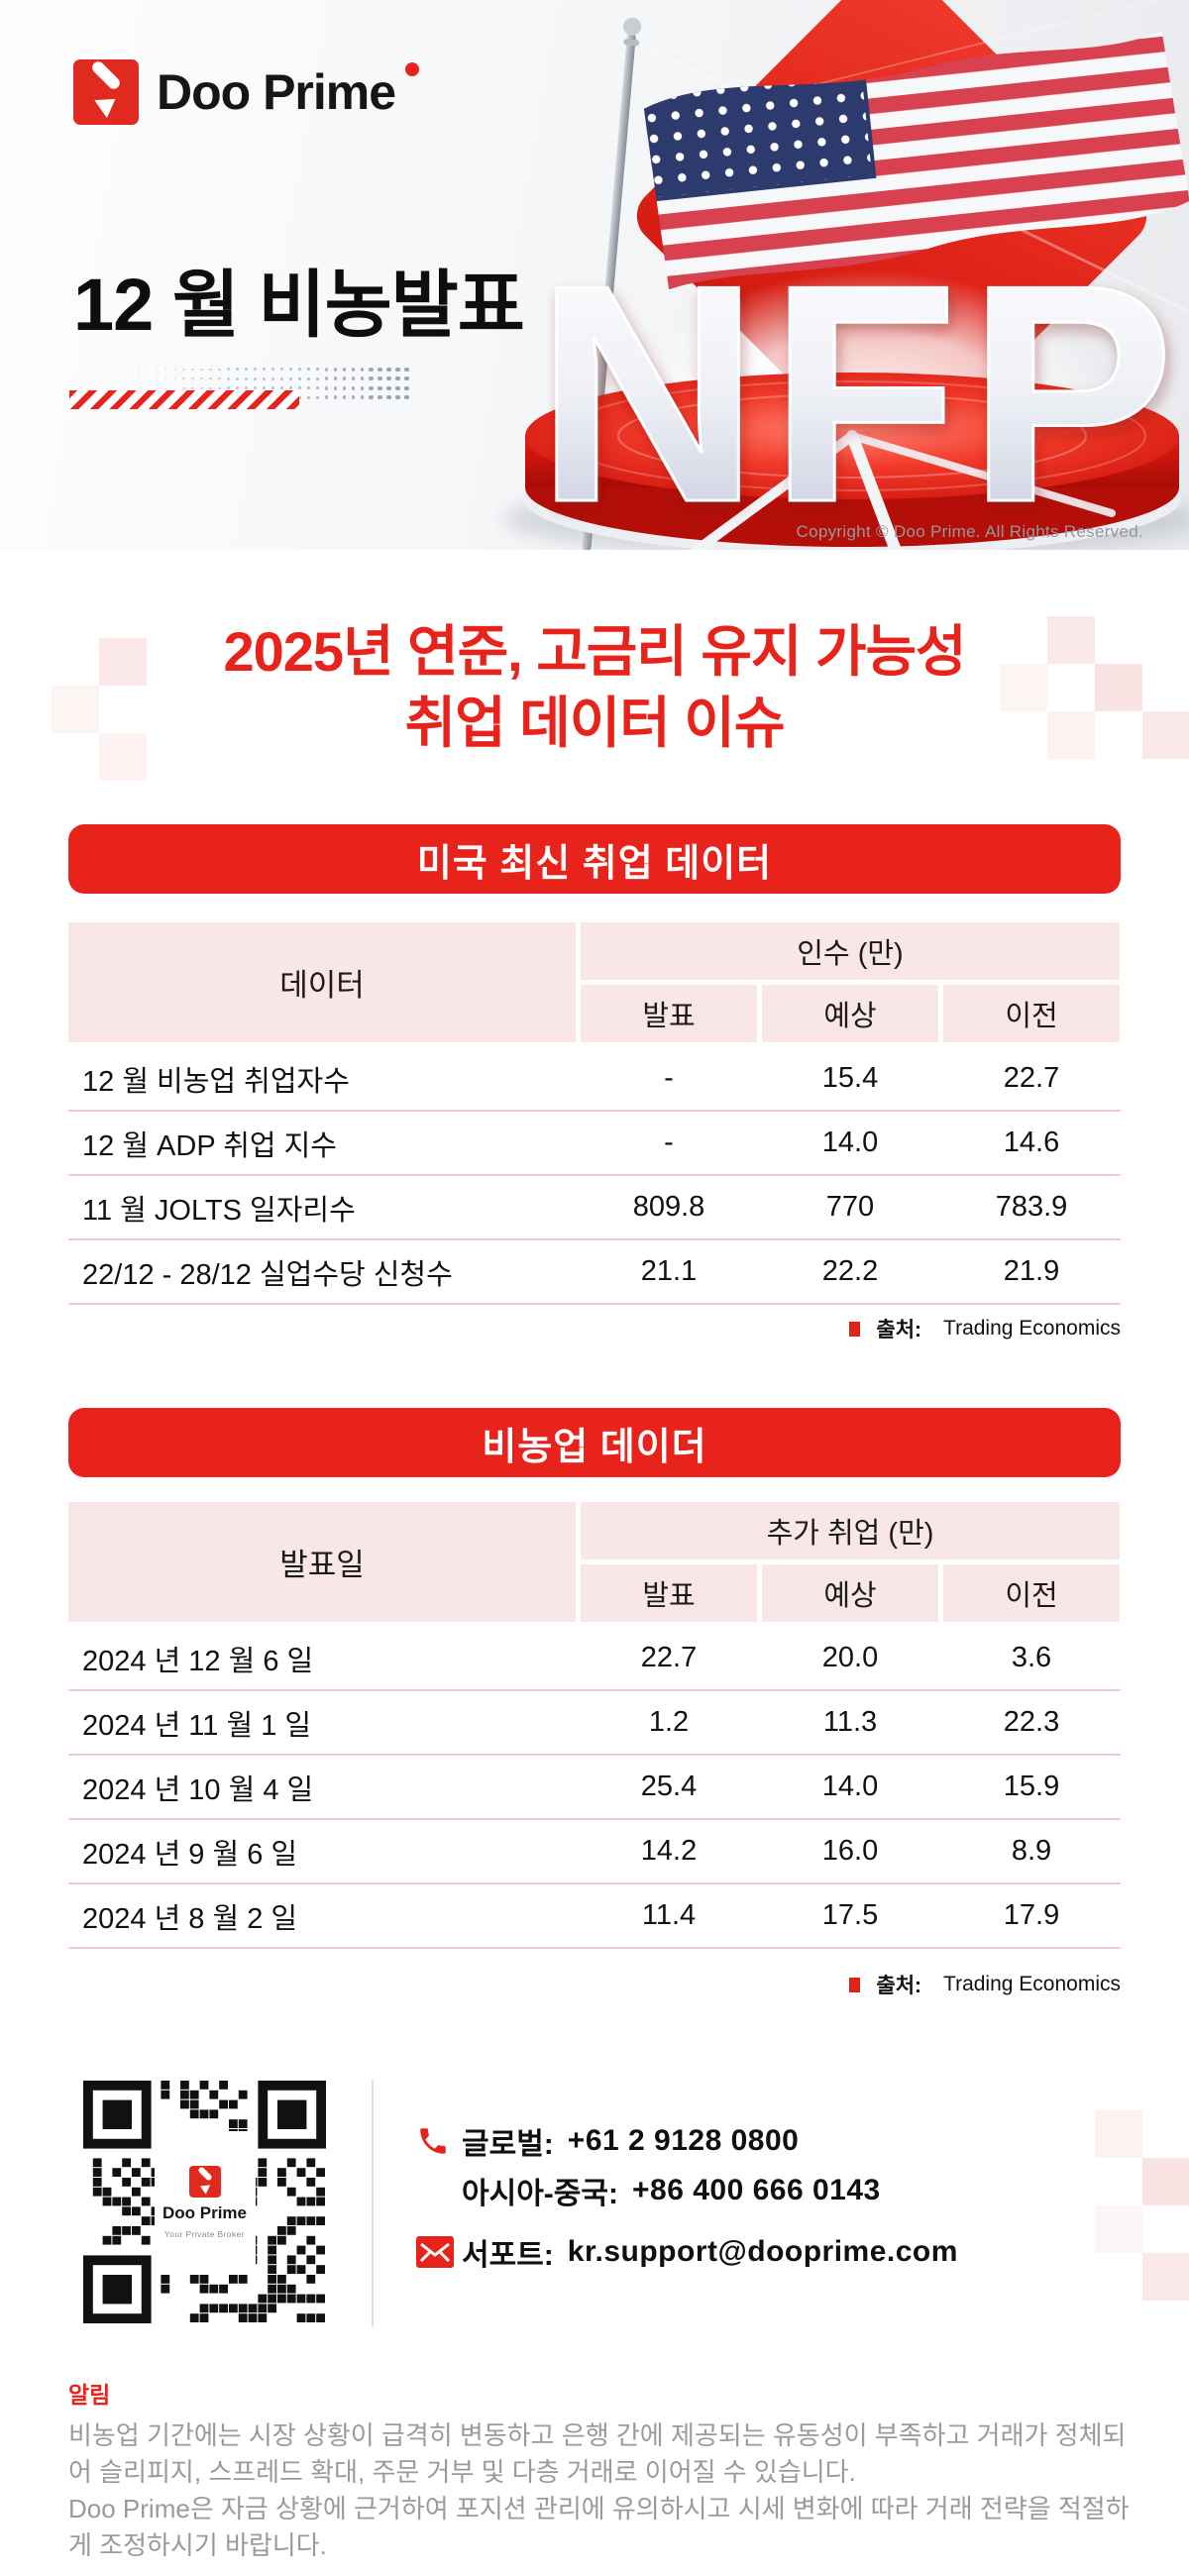  I want to click on contact-global: 글로벌: +61 2 9128 0800, so click(687, 2141).